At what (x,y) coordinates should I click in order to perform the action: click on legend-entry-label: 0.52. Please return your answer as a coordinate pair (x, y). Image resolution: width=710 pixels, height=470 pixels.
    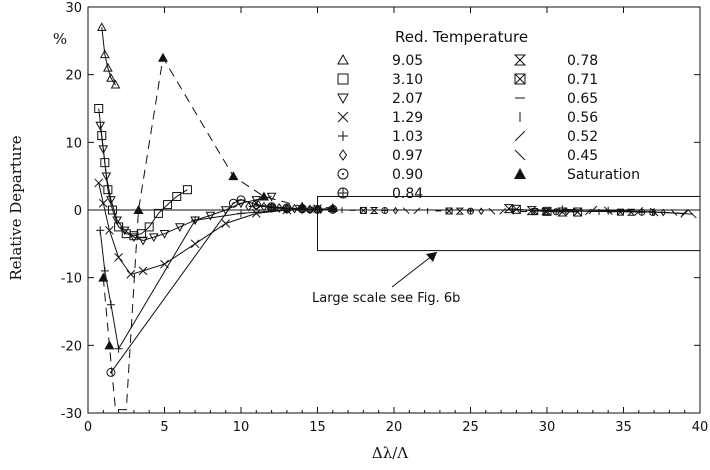
    Looking at the image, I should click on (582, 137).